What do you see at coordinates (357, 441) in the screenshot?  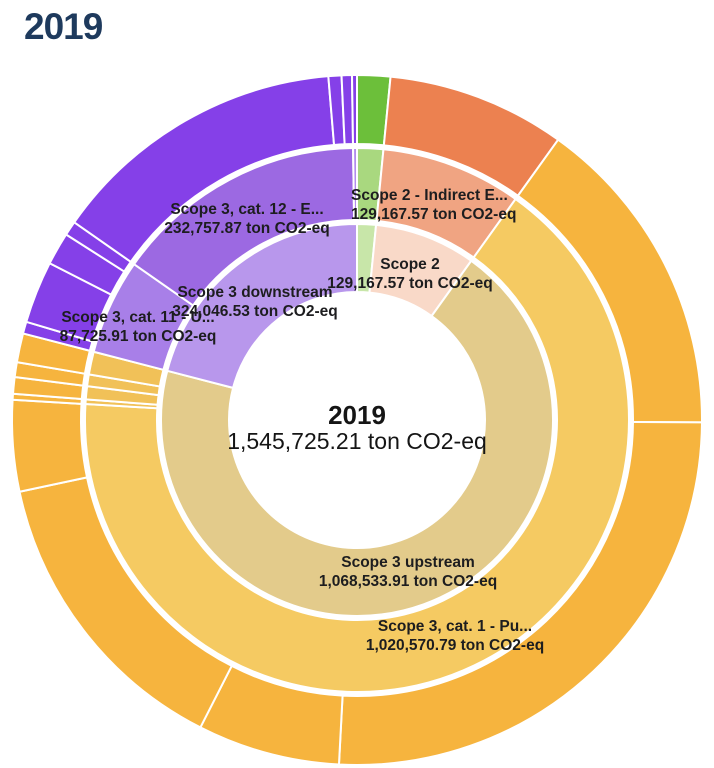 I see `center-total-label: 1,545,725.21 ton CO2-eq` at bounding box center [357, 441].